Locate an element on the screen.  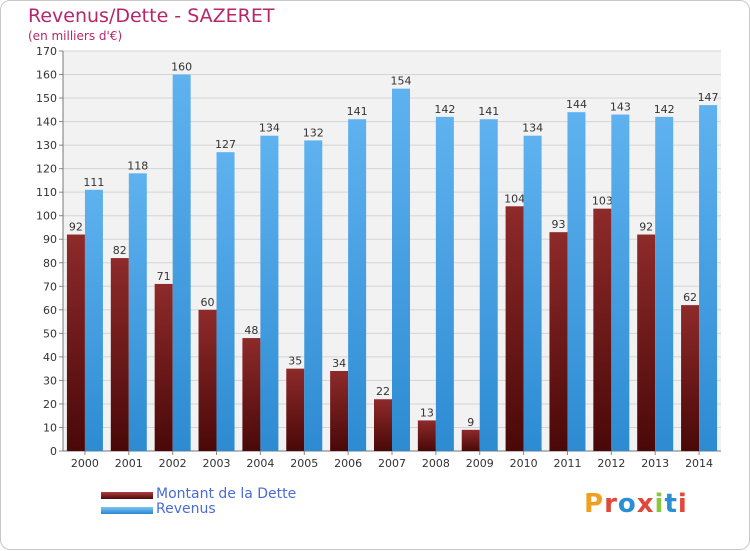
y-tick-label: 40 is located at coordinates (50, 357).